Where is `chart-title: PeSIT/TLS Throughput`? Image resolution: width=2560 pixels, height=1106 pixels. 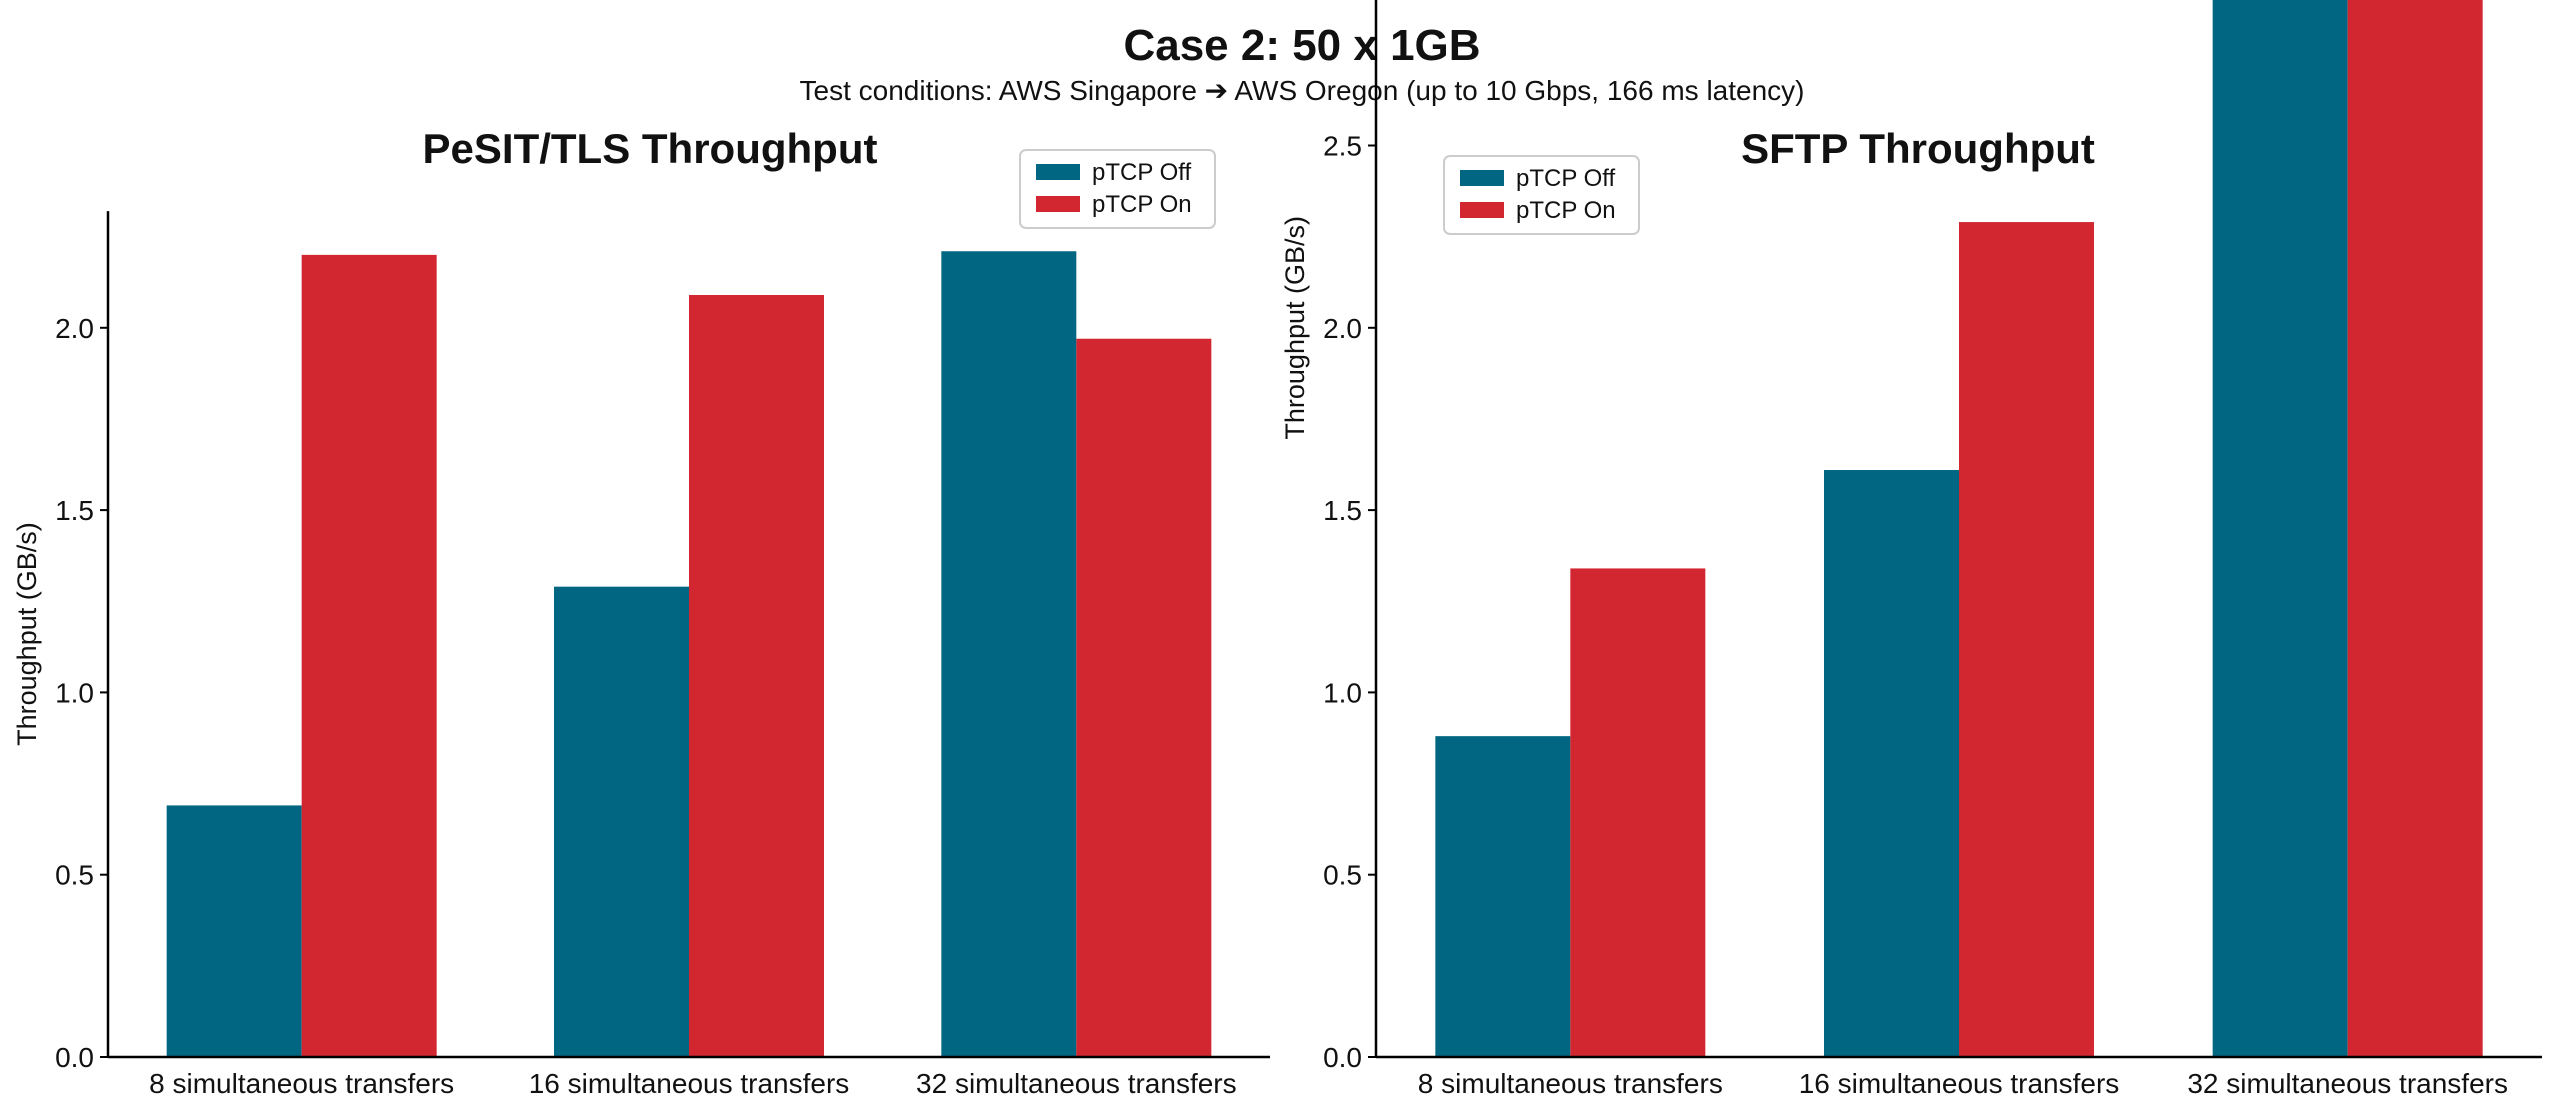 chart-title: PeSIT/TLS Throughput is located at coordinates (650, 148).